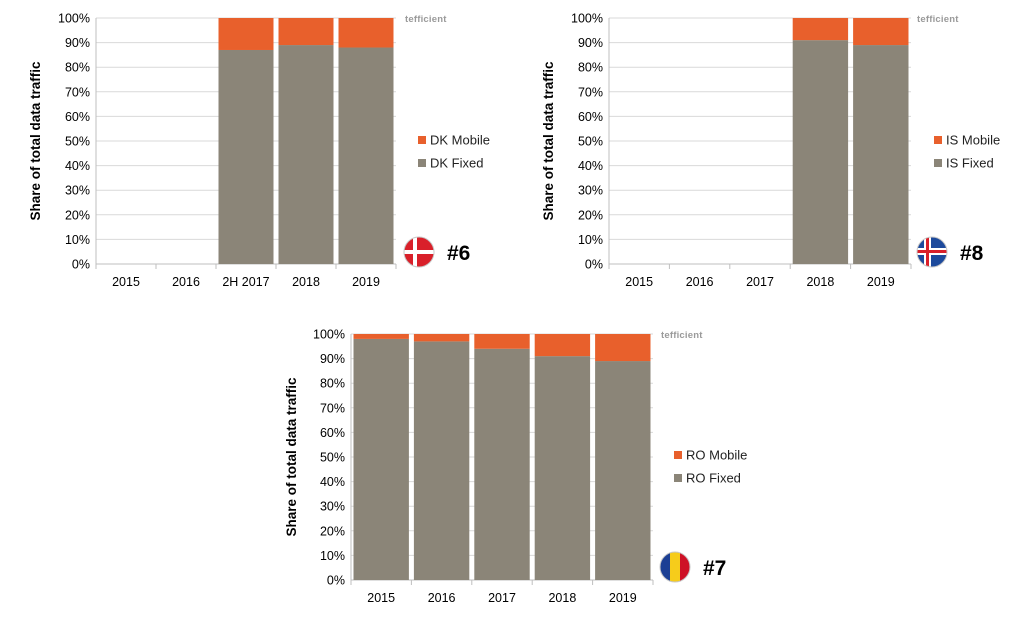 The width and height of the screenshot is (1024, 625). What do you see at coordinates (716, 455) in the screenshot?
I see `legend-label: RO Mobile` at bounding box center [716, 455].